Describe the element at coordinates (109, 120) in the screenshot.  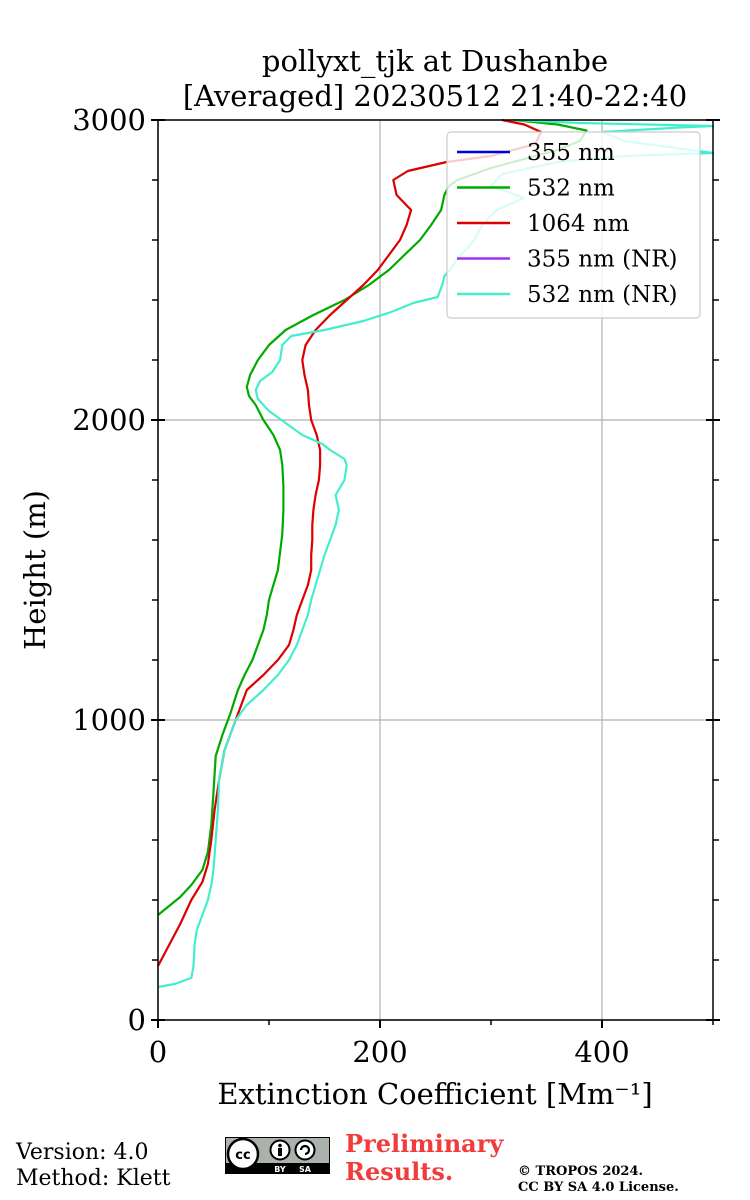
I see `y-tick-label: 3000` at that location.